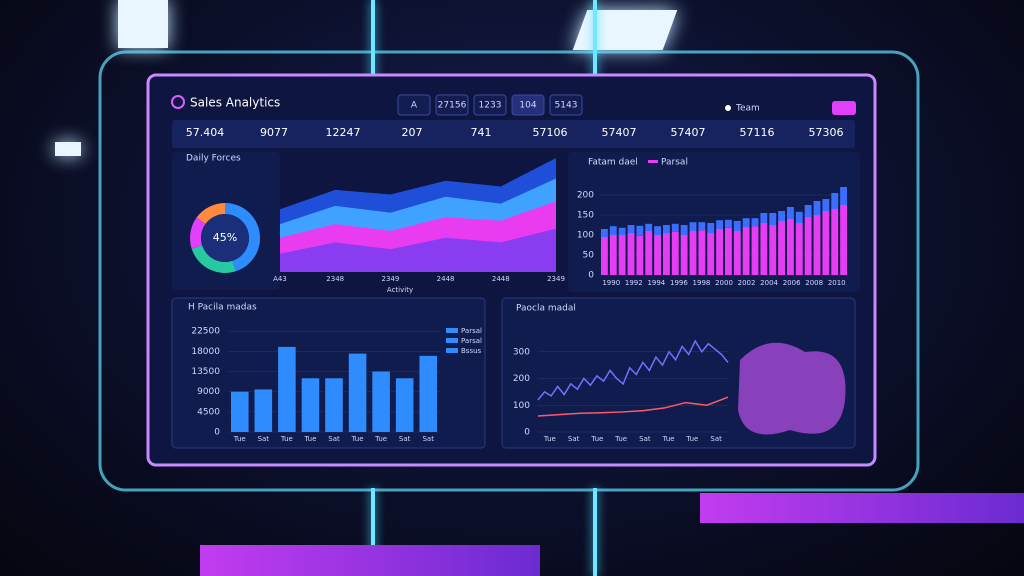  I want to click on tab-label: A, so click(414, 106).